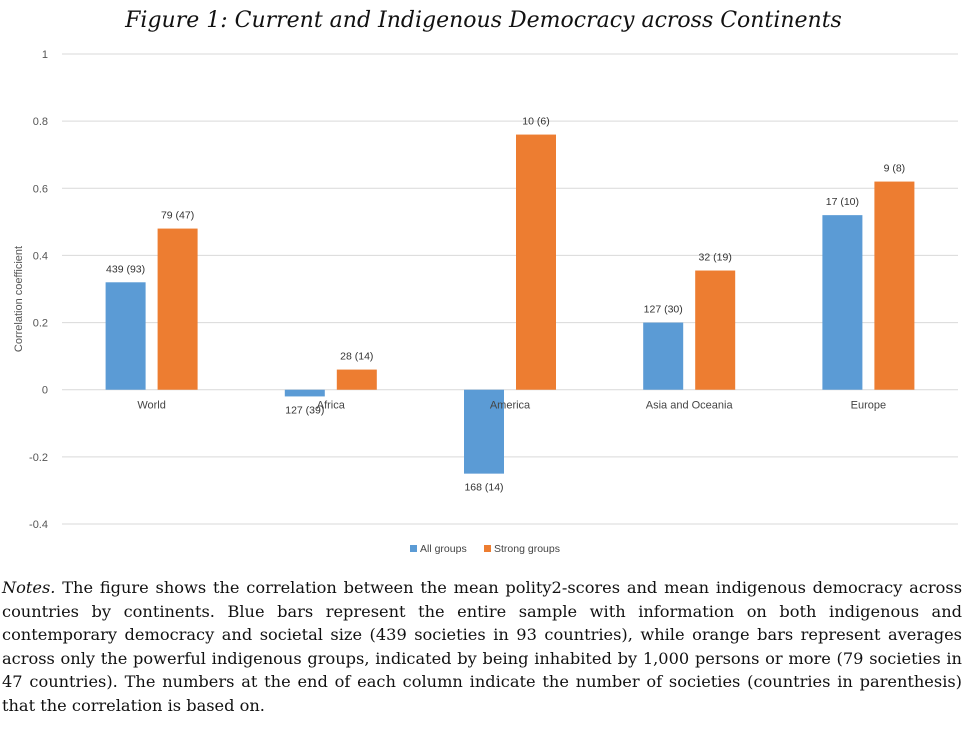 The width and height of the screenshot is (967, 749). What do you see at coordinates (177, 216) in the screenshot?
I see `data-label: 79 (47)` at bounding box center [177, 216].